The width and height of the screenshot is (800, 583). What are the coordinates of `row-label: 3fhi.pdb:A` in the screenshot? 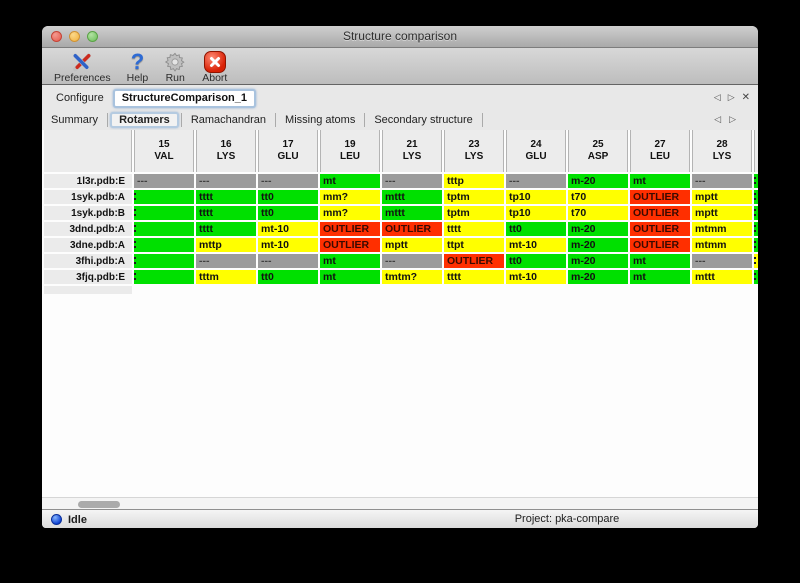 It's located at (88, 261).